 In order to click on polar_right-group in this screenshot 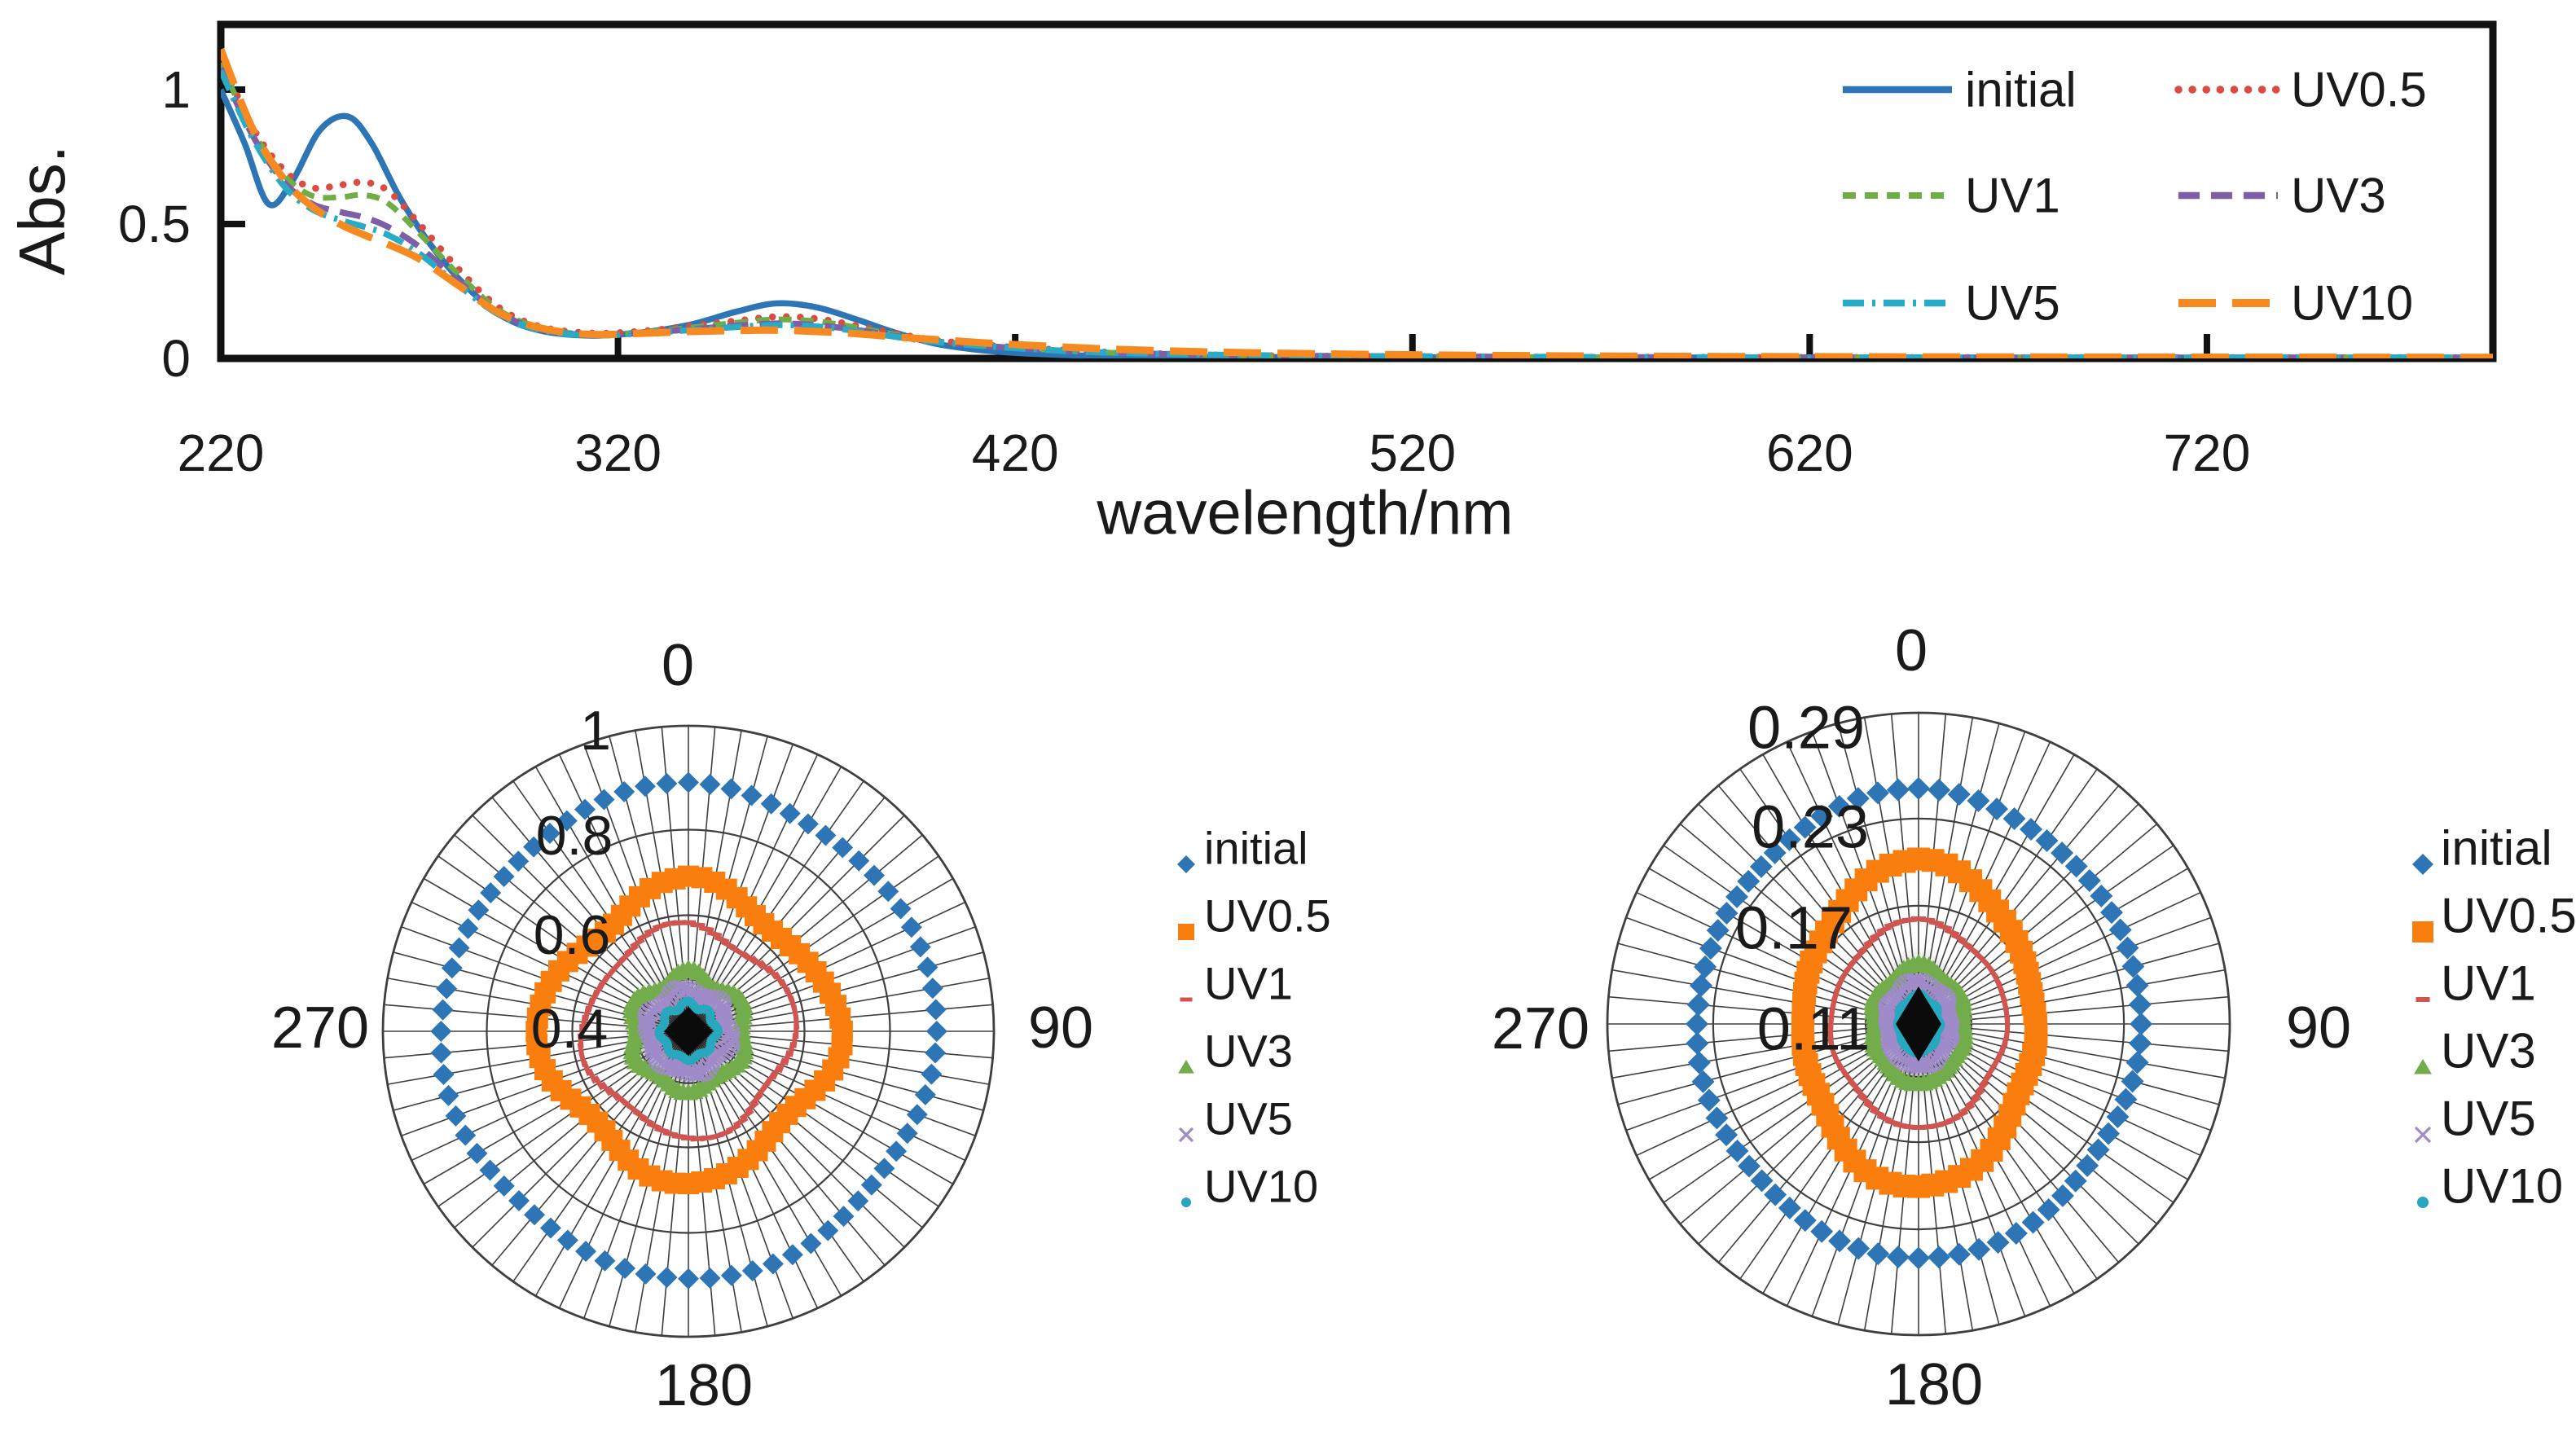, I will do `click(1918, 1024)`.